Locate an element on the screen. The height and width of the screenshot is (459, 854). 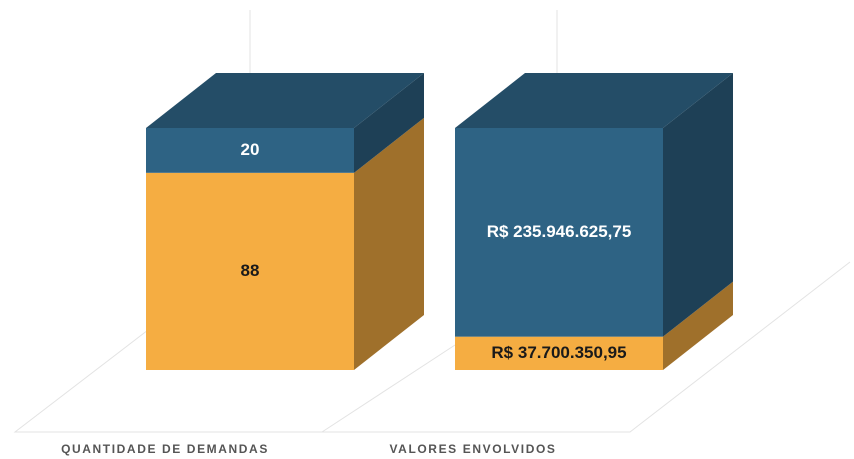
category-label: VALORES ENVOLVIDOS is located at coordinates (472, 449).